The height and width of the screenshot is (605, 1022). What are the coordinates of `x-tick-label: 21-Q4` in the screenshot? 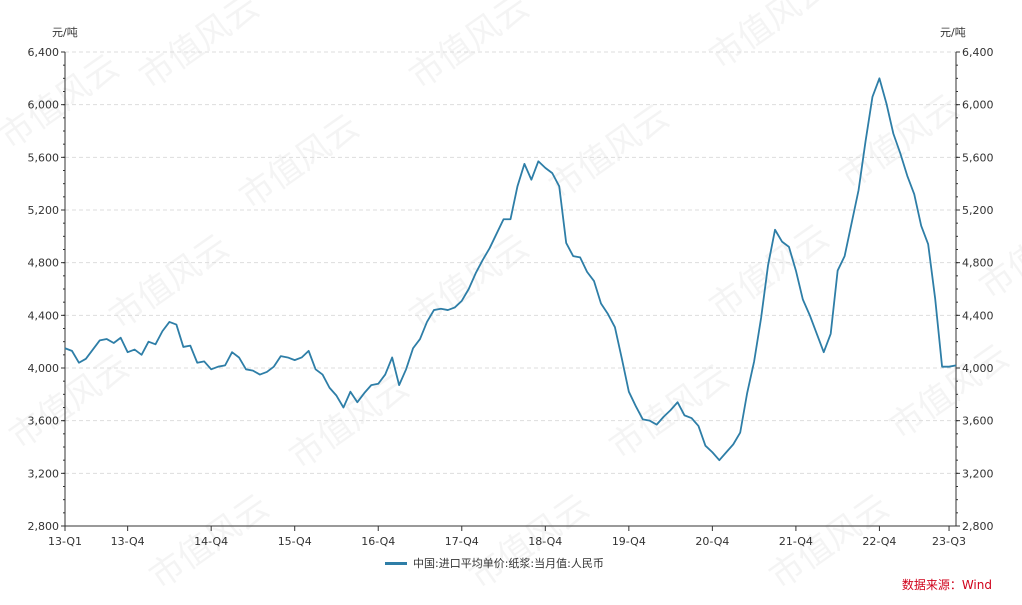 It's located at (796, 541).